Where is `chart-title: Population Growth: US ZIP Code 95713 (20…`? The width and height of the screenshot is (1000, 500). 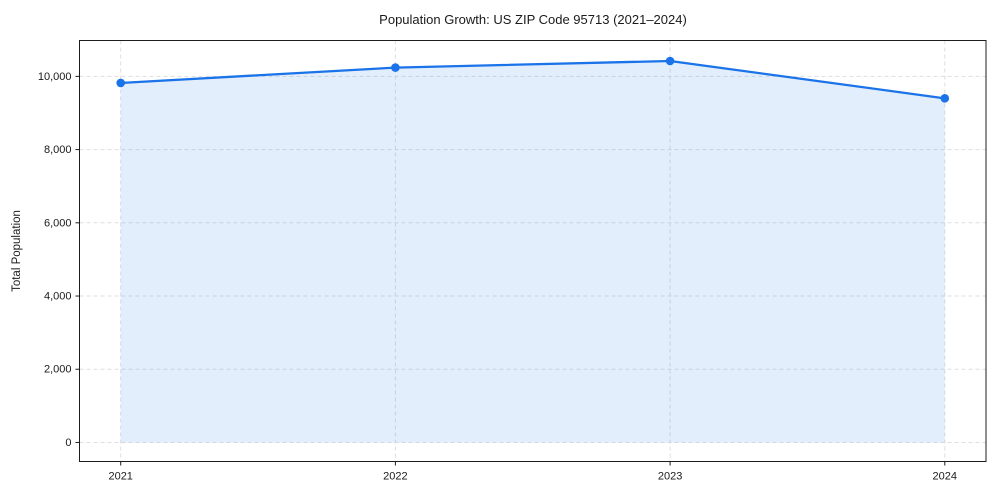 chart-title: Population Growth: US ZIP Code 95713 (20… is located at coordinates (533, 19).